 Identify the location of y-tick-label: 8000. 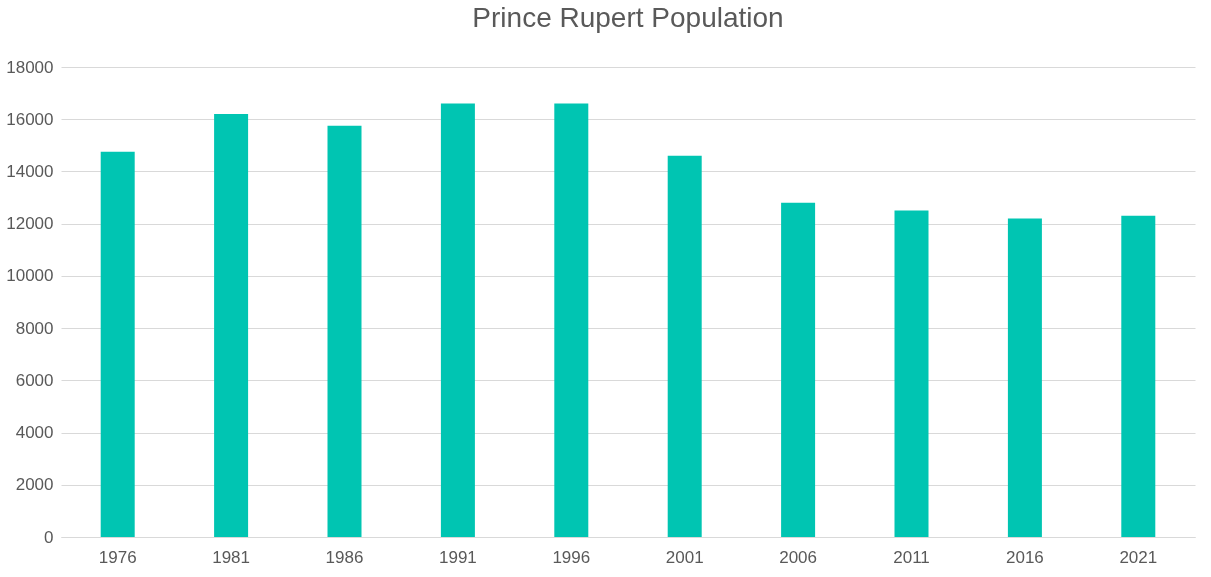
(34, 328).